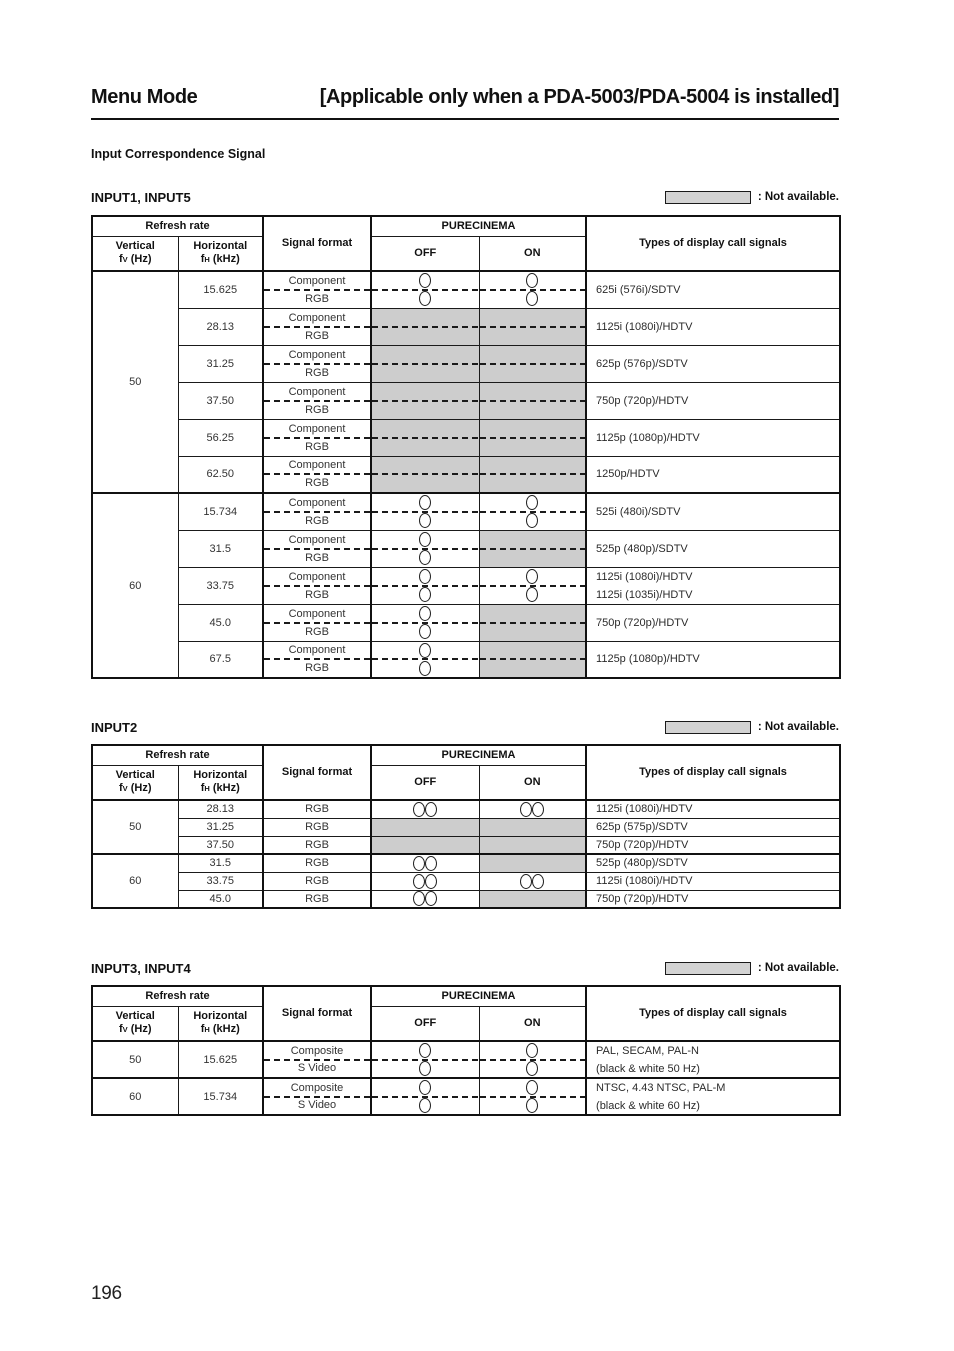 Image resolution: width=954 pixels, height=1351 pixels. Describe the element at coordinates (713, 585) in the screenshot. I see `display-types-cell: 1125i (1080i)/HDTV 1125i (1035i)/HDTV` at that location.